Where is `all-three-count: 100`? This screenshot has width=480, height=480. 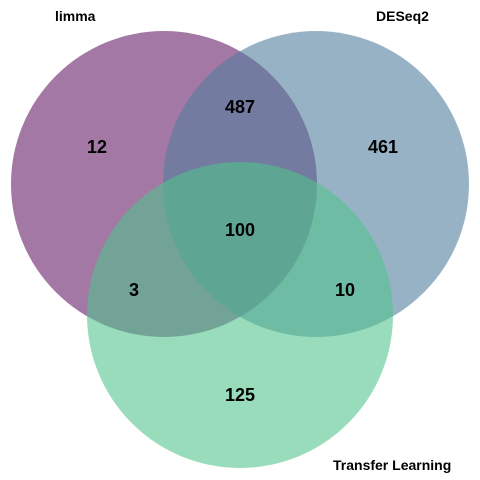 all-three-count: 100 is located at coordinates (240, 230).